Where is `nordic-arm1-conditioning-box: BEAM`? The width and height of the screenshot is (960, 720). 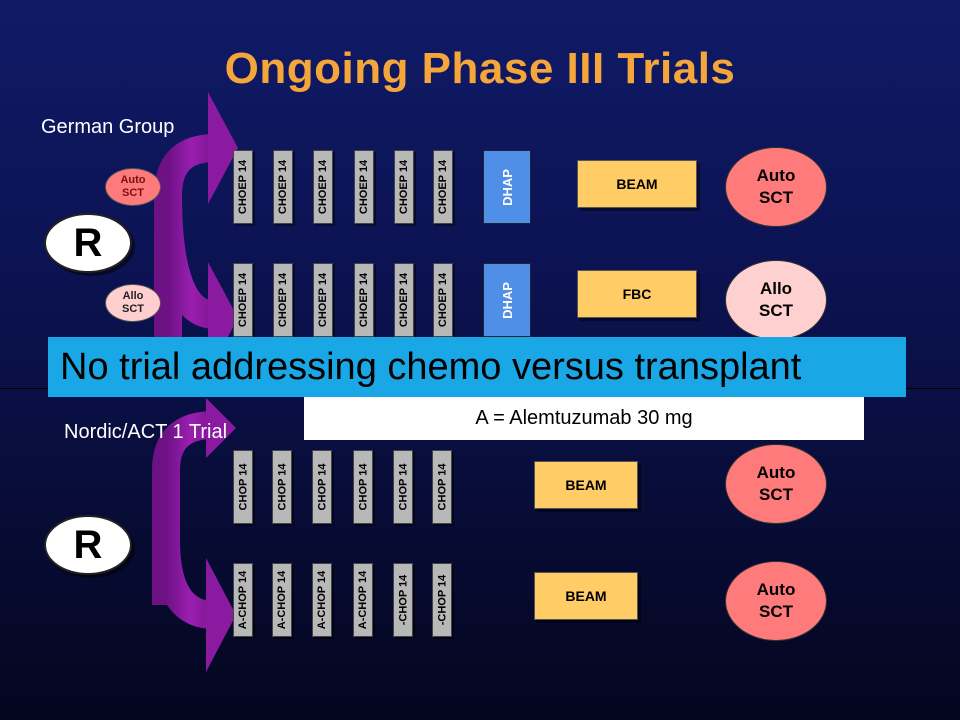
nordic-arm1-conditioning-box: BEAM is located at coordinates (586, 485).